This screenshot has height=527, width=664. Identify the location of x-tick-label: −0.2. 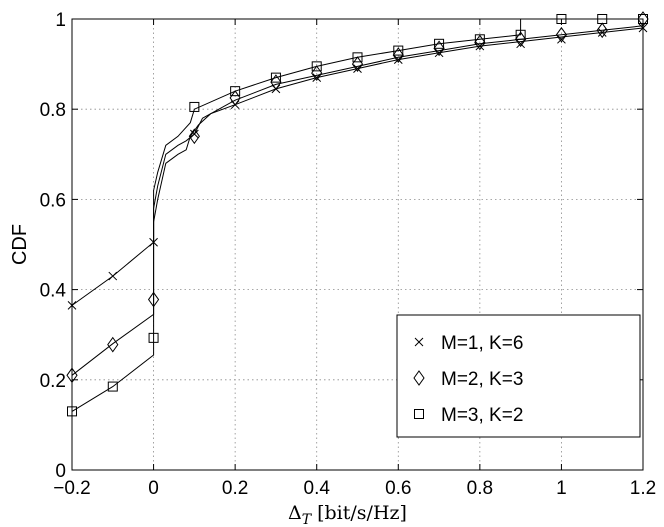
(72, 488).